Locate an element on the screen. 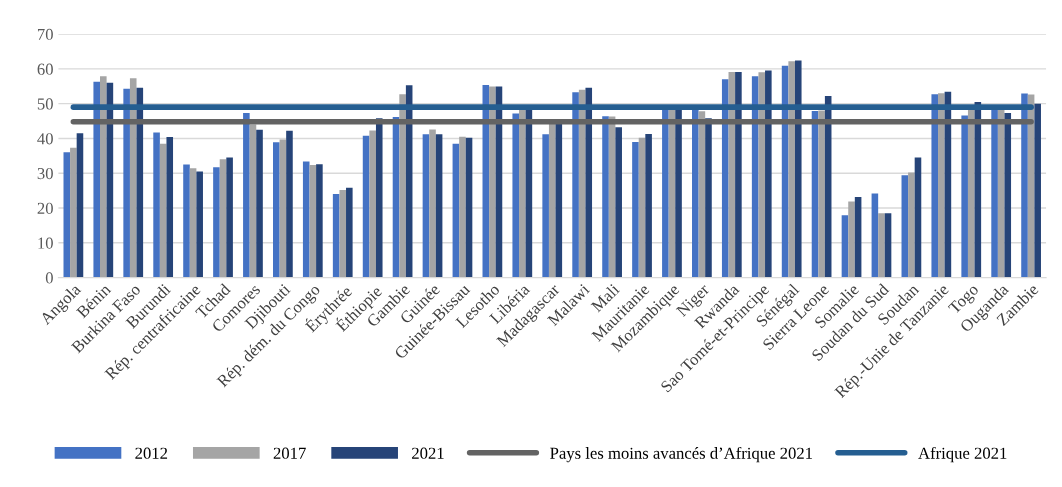 The height and width of the screenshot is (487, 1062). y-tick-label: 0 is located at coordinates (49, 278).